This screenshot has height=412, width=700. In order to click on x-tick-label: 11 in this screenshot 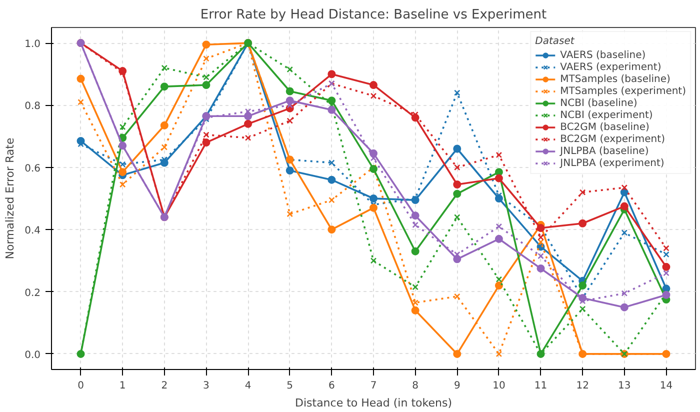, I will do `click(541, 386)`.